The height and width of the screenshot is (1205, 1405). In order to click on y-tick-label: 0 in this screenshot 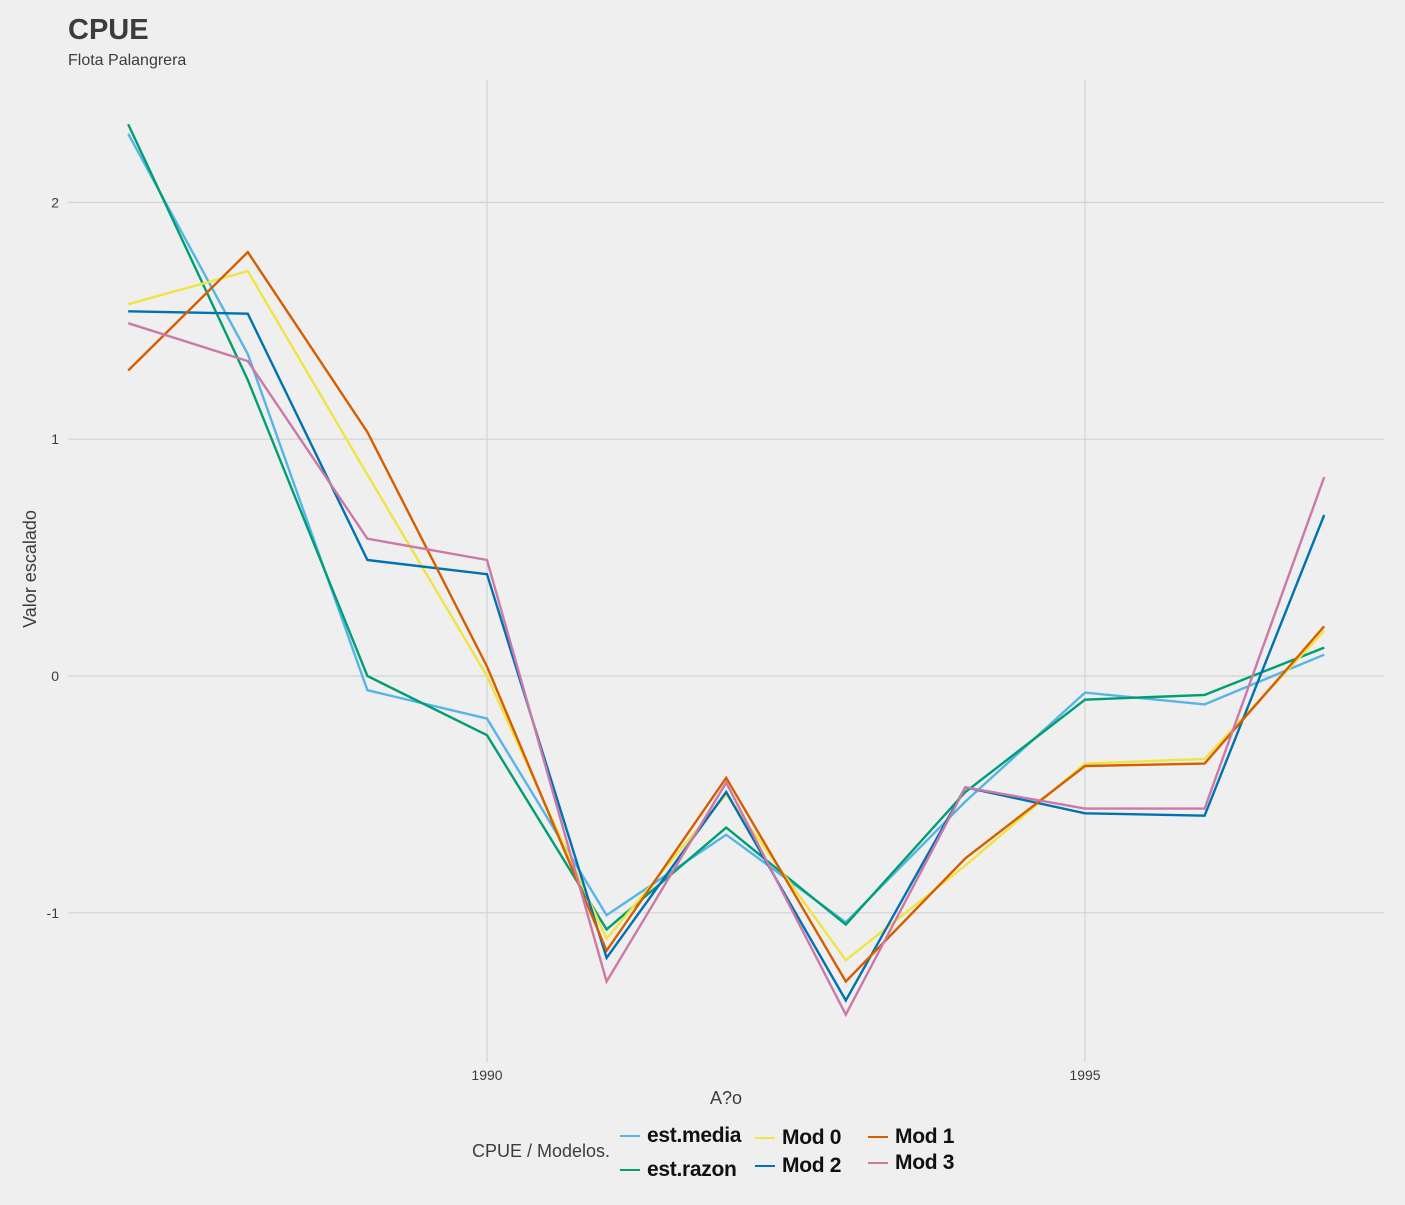, I will do `click(55, 676)`.